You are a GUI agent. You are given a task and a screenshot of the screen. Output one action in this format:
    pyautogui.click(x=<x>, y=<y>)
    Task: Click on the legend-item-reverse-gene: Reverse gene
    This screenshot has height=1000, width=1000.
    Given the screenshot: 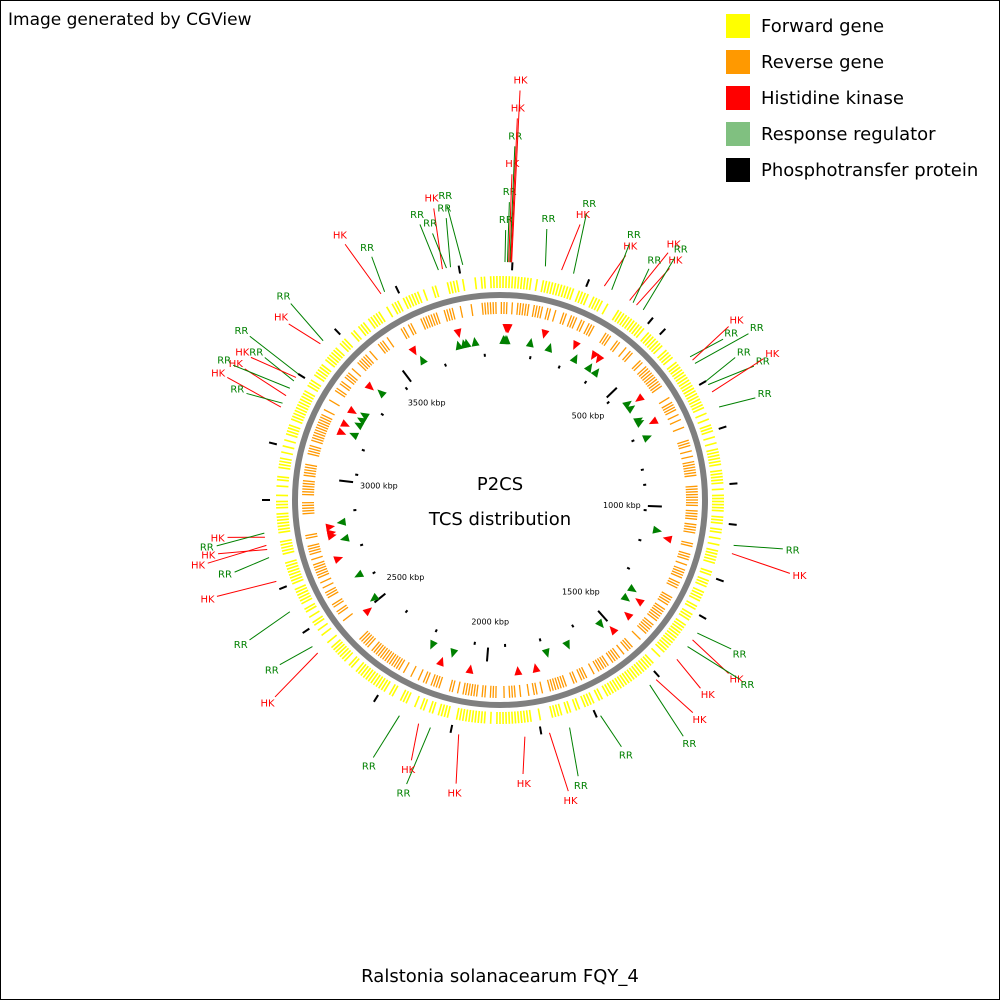 What is the action you would take?
    pyautogui.click(x=852, y=62)
    